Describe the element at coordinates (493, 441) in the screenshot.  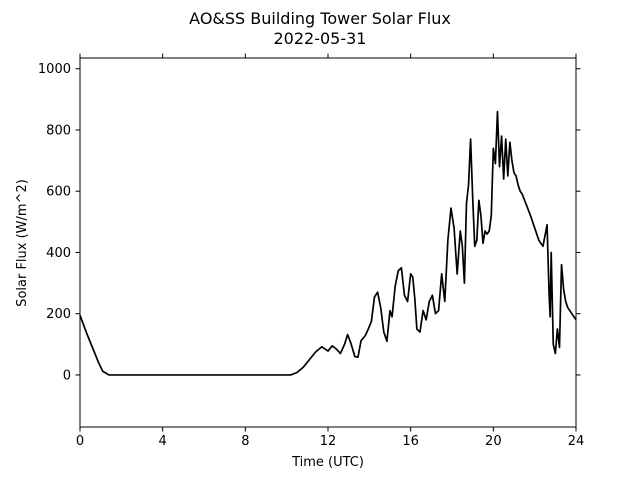
I see `x-tick-label-5: 20` at that location.